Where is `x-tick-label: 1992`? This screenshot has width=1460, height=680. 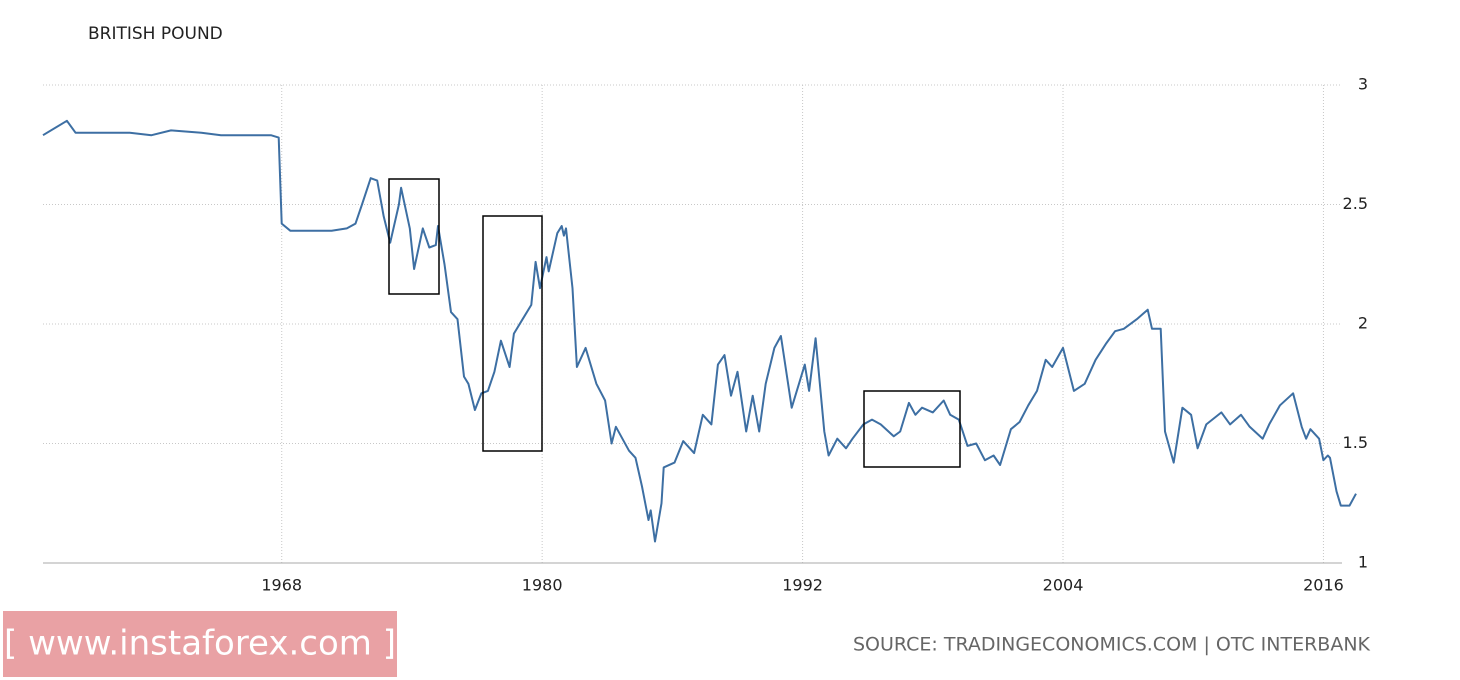
x-tick-label: 1992 is located at coordinates (802, 585).